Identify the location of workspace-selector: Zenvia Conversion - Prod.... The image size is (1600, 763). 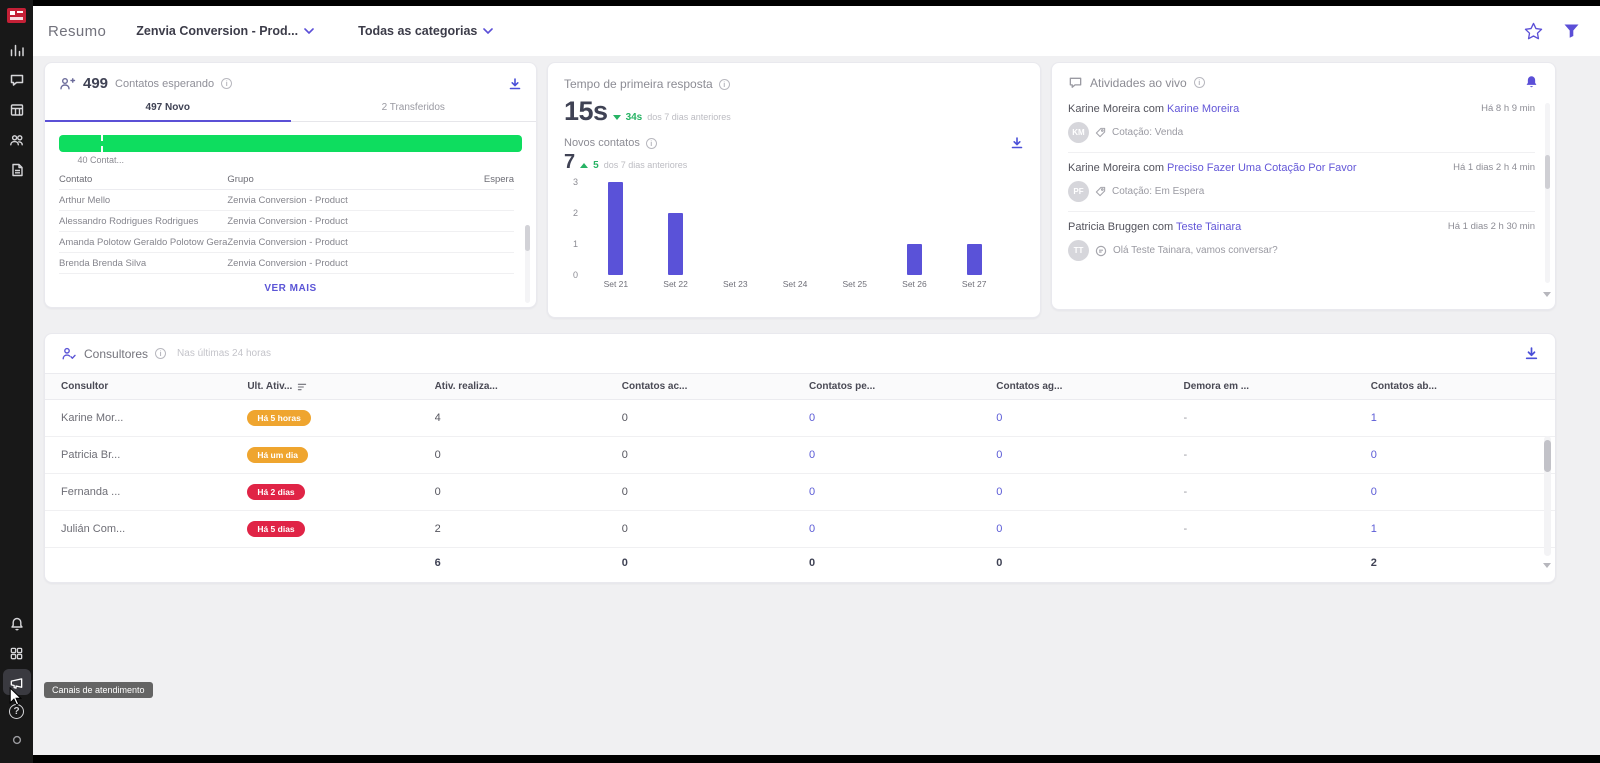
(225, 31).